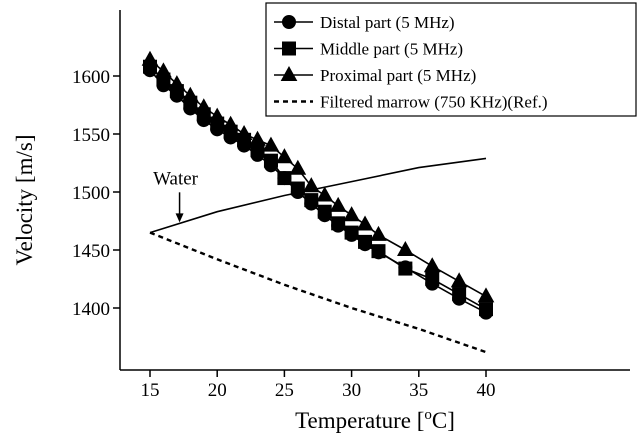 Image resolution: width=643 pixels, height=439 pixels. Describe the element at coordinates (434, 102) in the screenshot. I see `legend-label-filtered-marrow-750-khz-ref: Filtered marrow (750 KHz)(Ref.)` at that location.